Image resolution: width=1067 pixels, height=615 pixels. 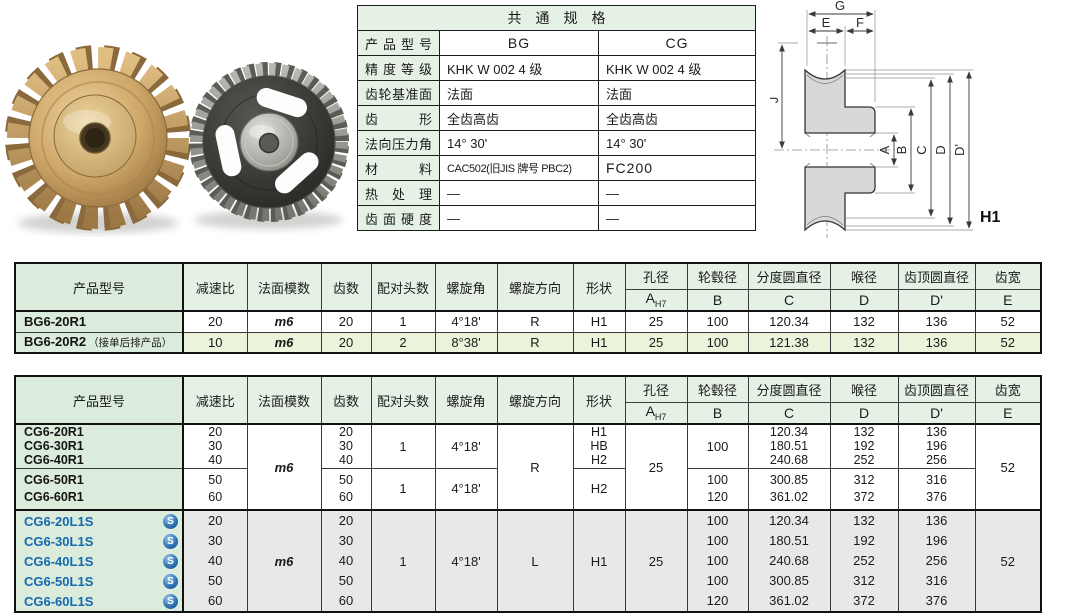 What do you see at coordinates (346, 446) in the screenshot?
I see `cell-teeth: 20 30 40` at bounding box center [346, 446].